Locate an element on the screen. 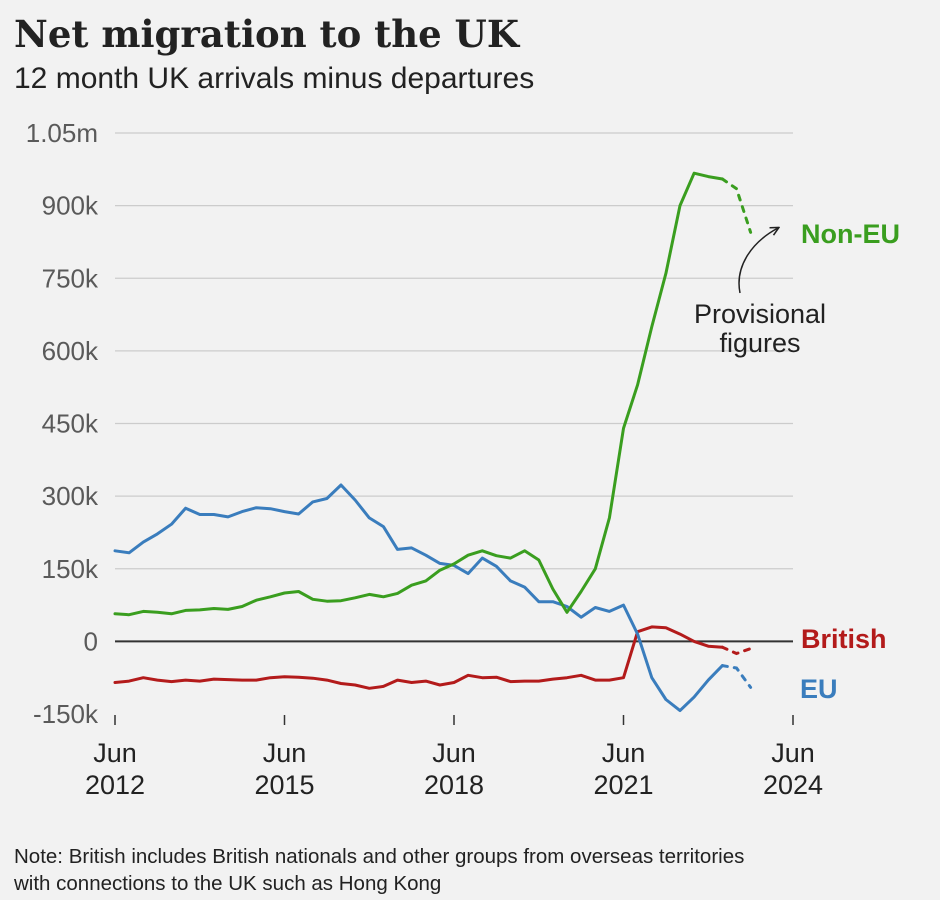 The image size is (940, 900). chart-subtitle: 12 month UK arrivals minus departures is located at coordinates (274, 78).